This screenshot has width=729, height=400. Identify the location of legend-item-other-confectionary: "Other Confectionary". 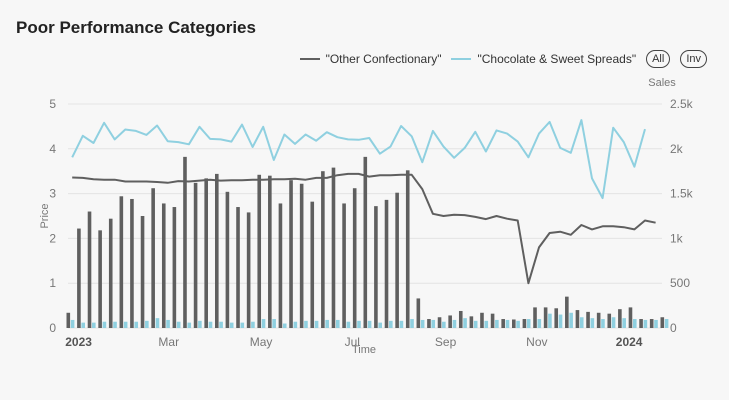
(370, 59).